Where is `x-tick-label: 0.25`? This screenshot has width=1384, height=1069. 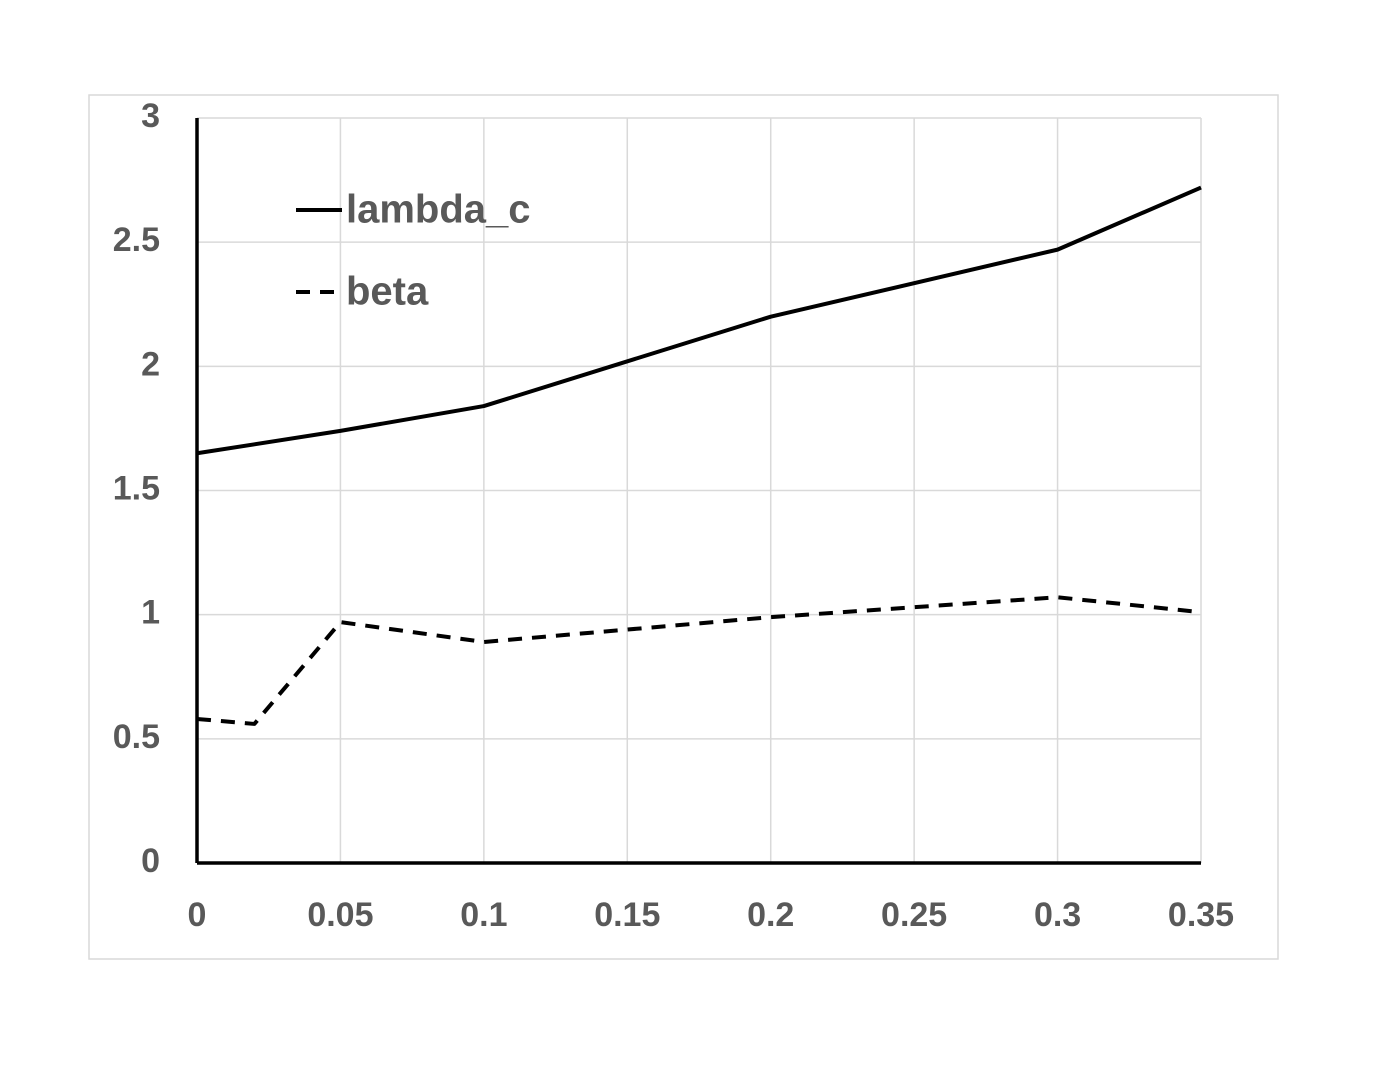
x-tick-label: 0.25 is located at coordinates (914, 915).